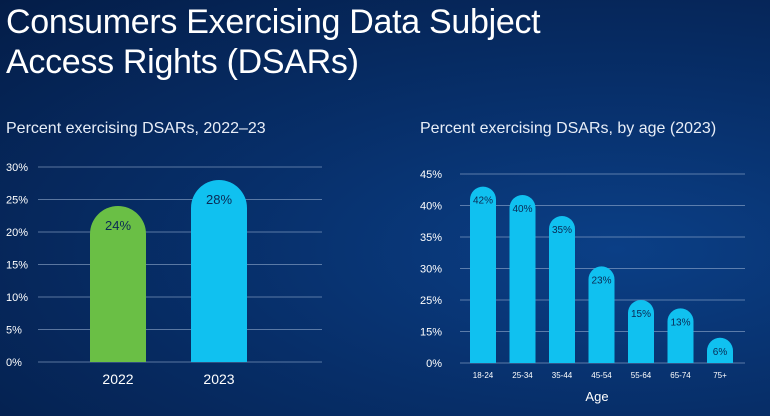 This screenshot has height=416, width=770. What do you see at coordinates (218, 379) in the screenshot?
I see `x-tick-label: 2023` at bounding box center [218, 379].